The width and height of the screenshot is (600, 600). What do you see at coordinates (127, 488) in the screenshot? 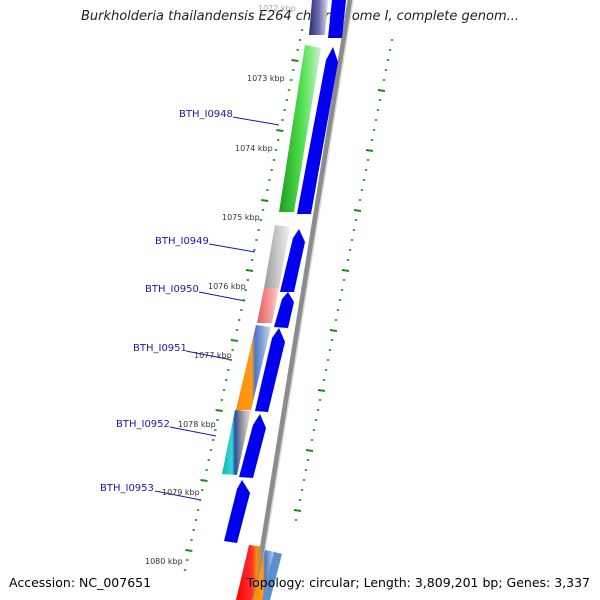
I see `gene-label-bth-i0953: BTH_I0953` at bounding box center [127, 488].